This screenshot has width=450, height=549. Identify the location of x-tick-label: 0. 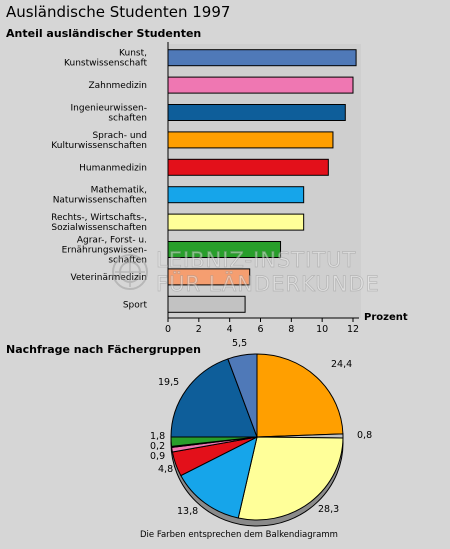
(168, 329).